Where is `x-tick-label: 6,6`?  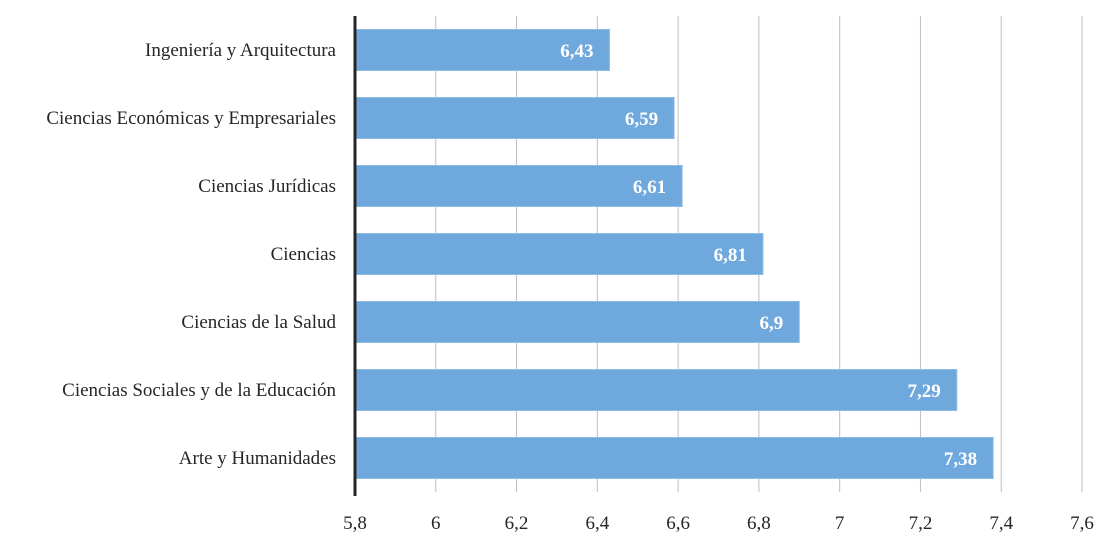
x-tick-label: 6,6 is located at coordinates (678, 523).